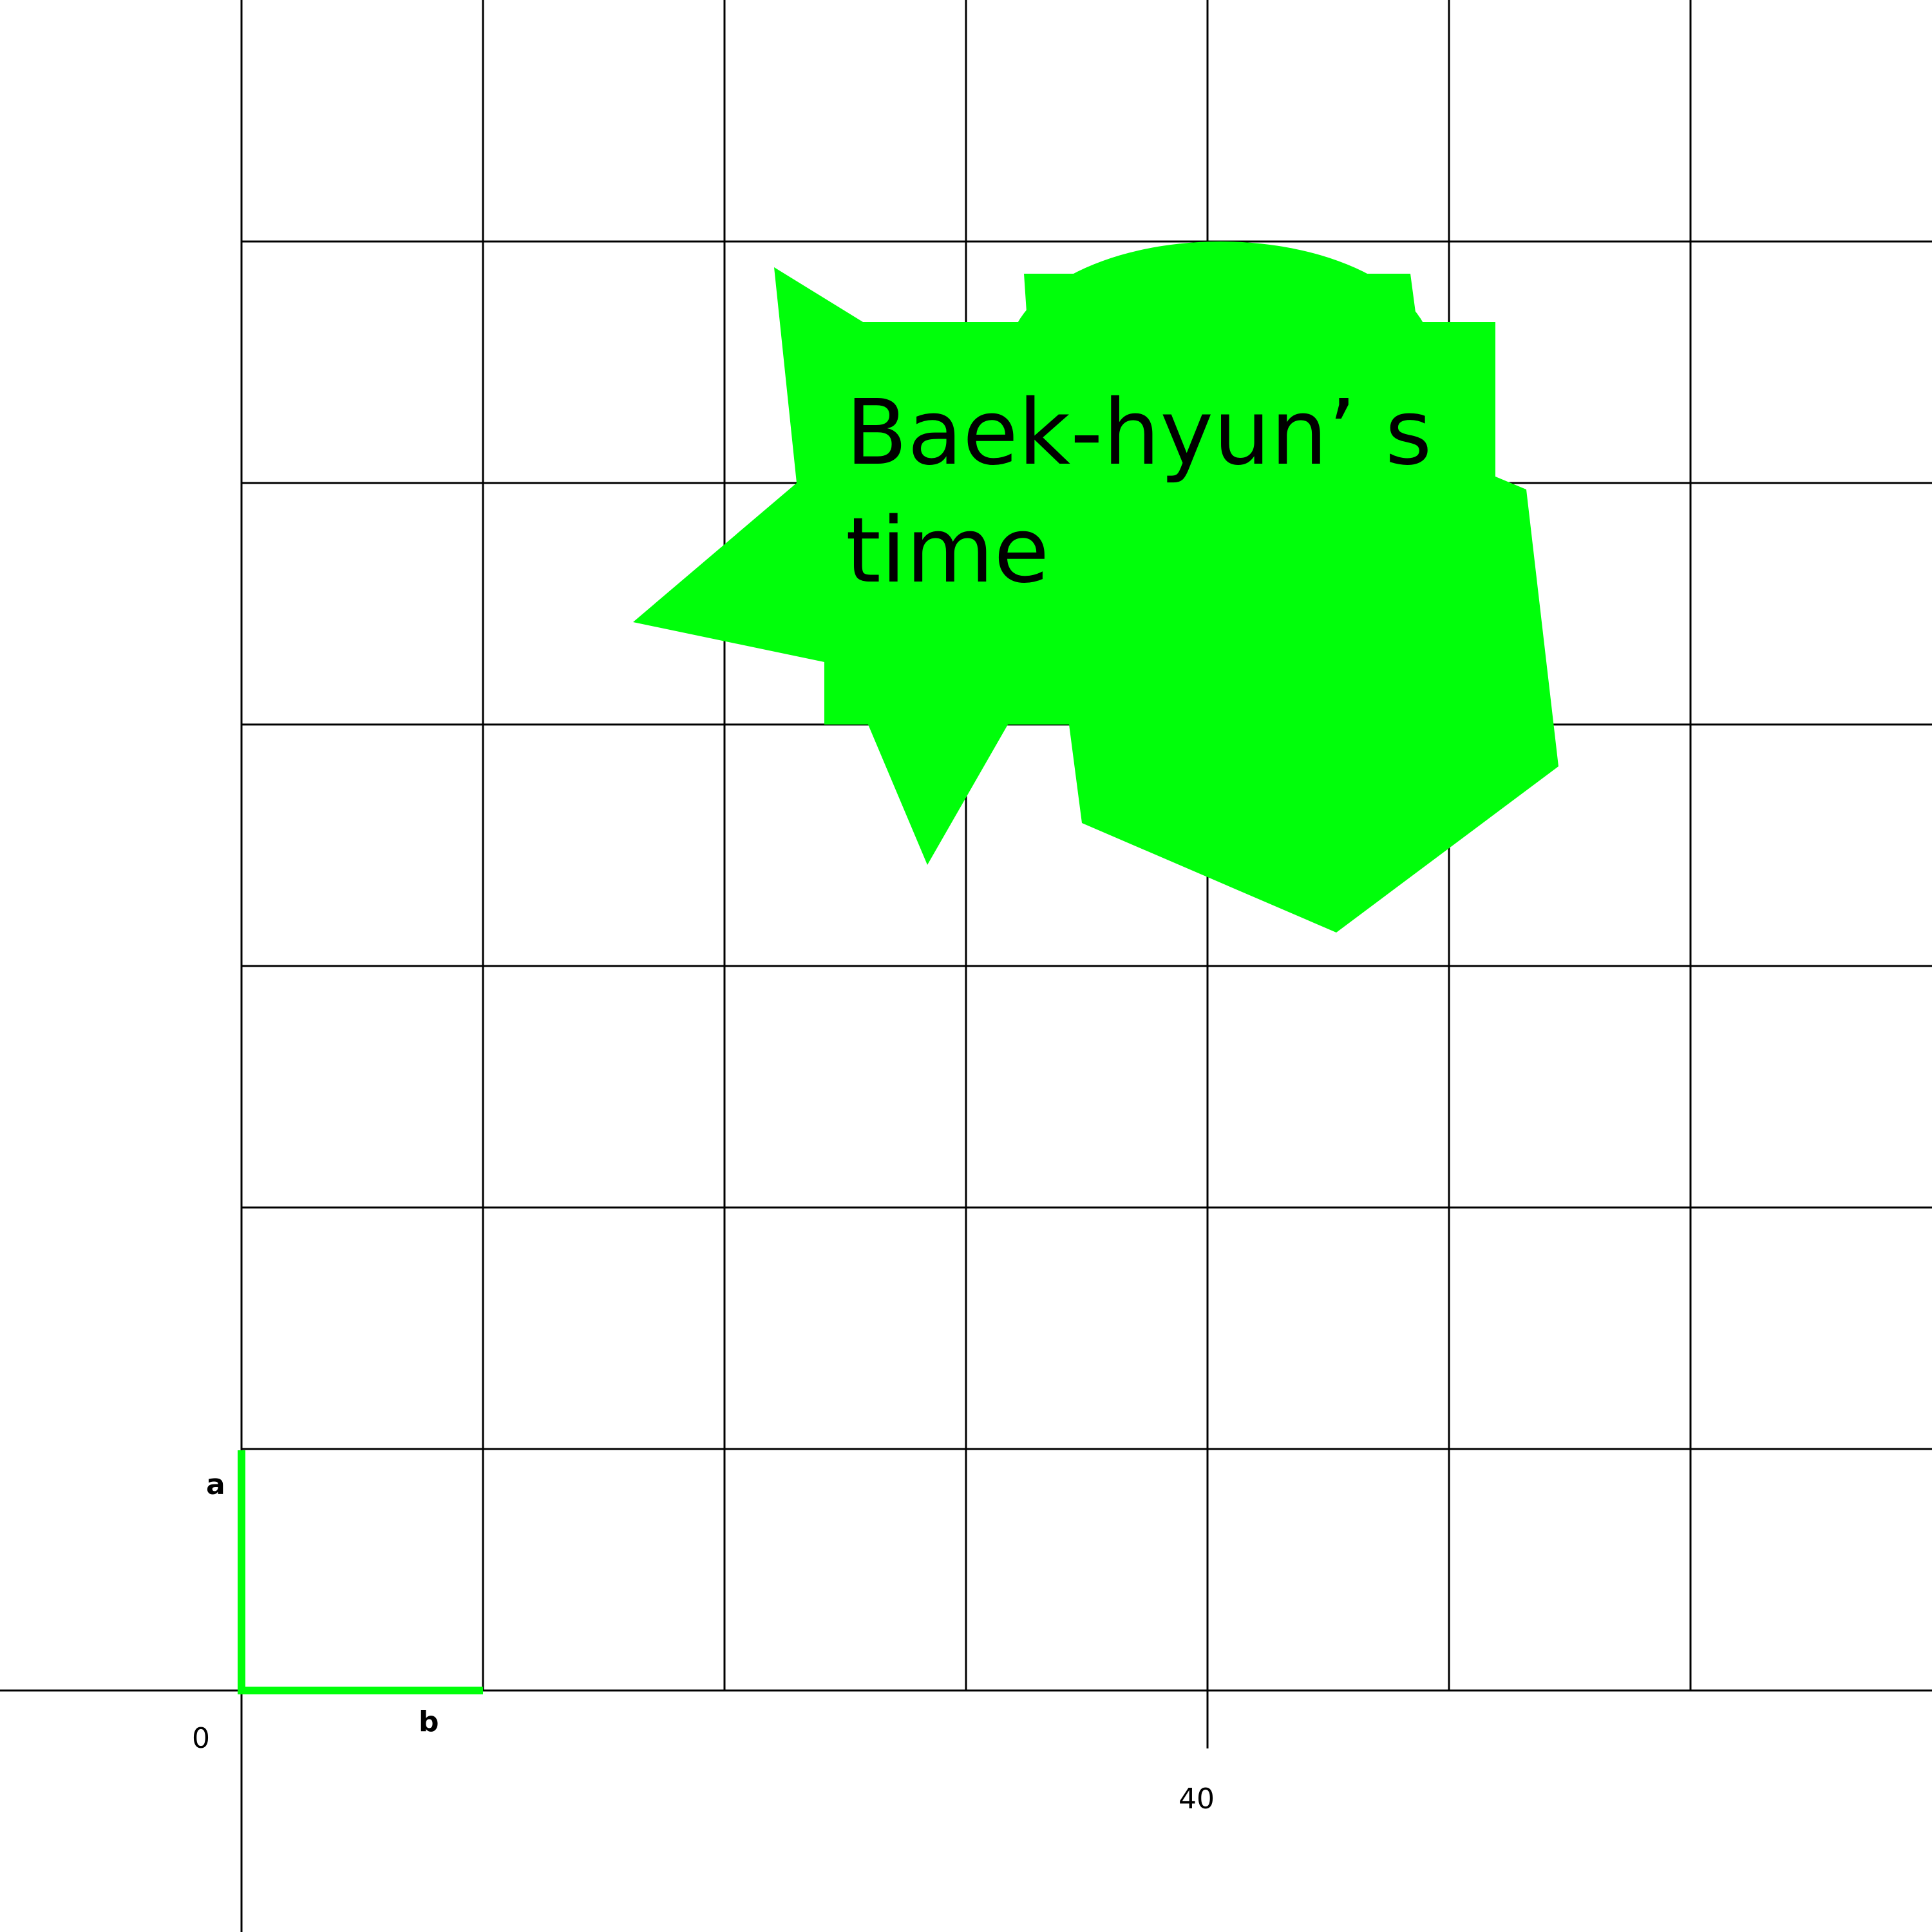  I want to click on x-tick-label-40: 40, so click(1197, 1799).